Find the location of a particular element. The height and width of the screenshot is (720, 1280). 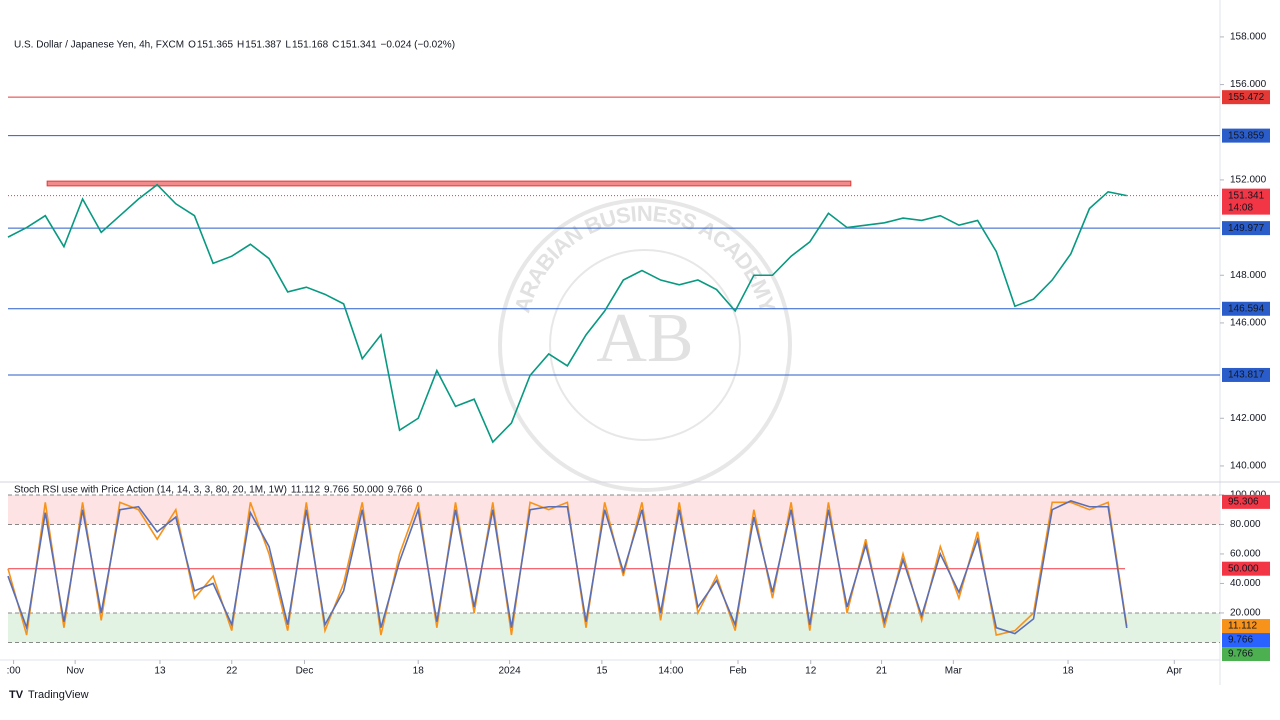

value-tag-label: 95.306 is located at coordinates (1243, 502).